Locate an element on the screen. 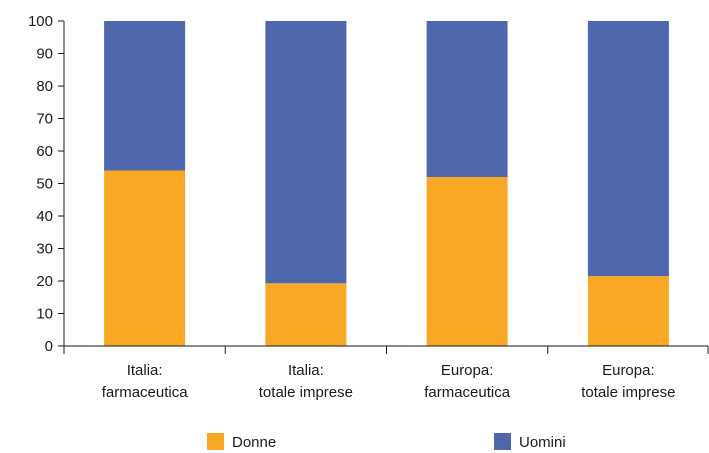 This screenshot has height=453, width=709. y-tick-label: 60 is located at coordinates (44, 151).